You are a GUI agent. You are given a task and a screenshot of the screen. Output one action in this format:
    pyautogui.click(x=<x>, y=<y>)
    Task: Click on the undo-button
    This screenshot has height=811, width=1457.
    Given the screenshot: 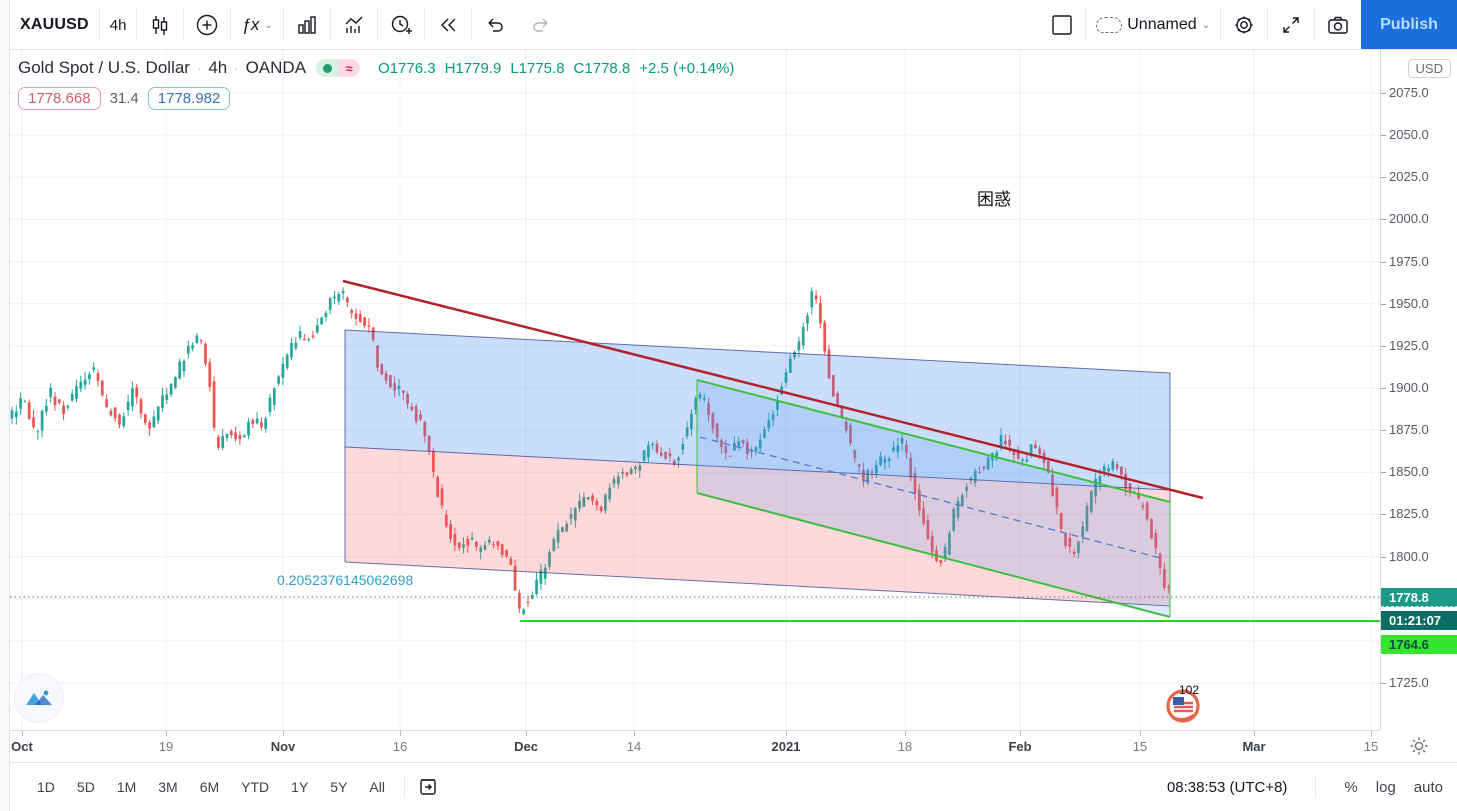 What is the action you would take?
    pyautogui.click(x=495, y=25)
    